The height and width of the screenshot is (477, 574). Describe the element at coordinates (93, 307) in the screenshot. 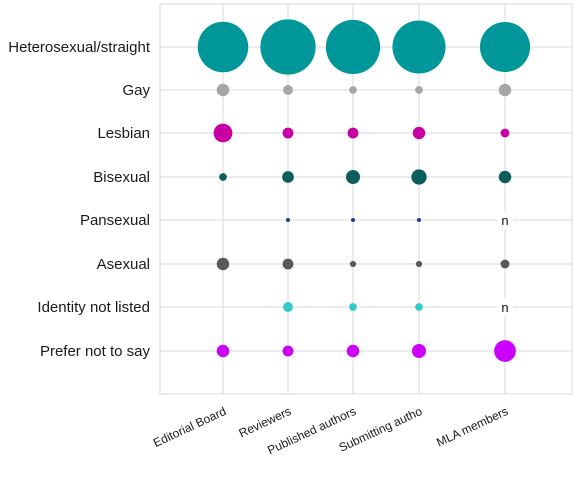

I see `row-label: Identity not listed` at that location.